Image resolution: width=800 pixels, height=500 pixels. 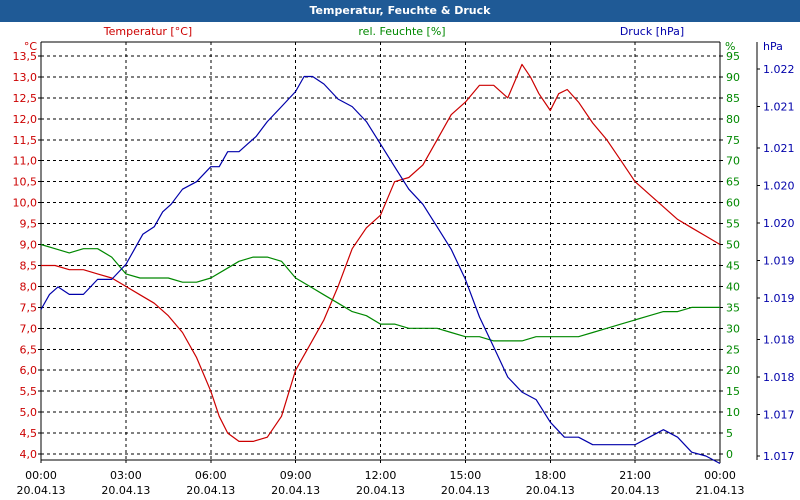 I want to click on temperature-tick-label: 12,5, so click(x=25, y=98).